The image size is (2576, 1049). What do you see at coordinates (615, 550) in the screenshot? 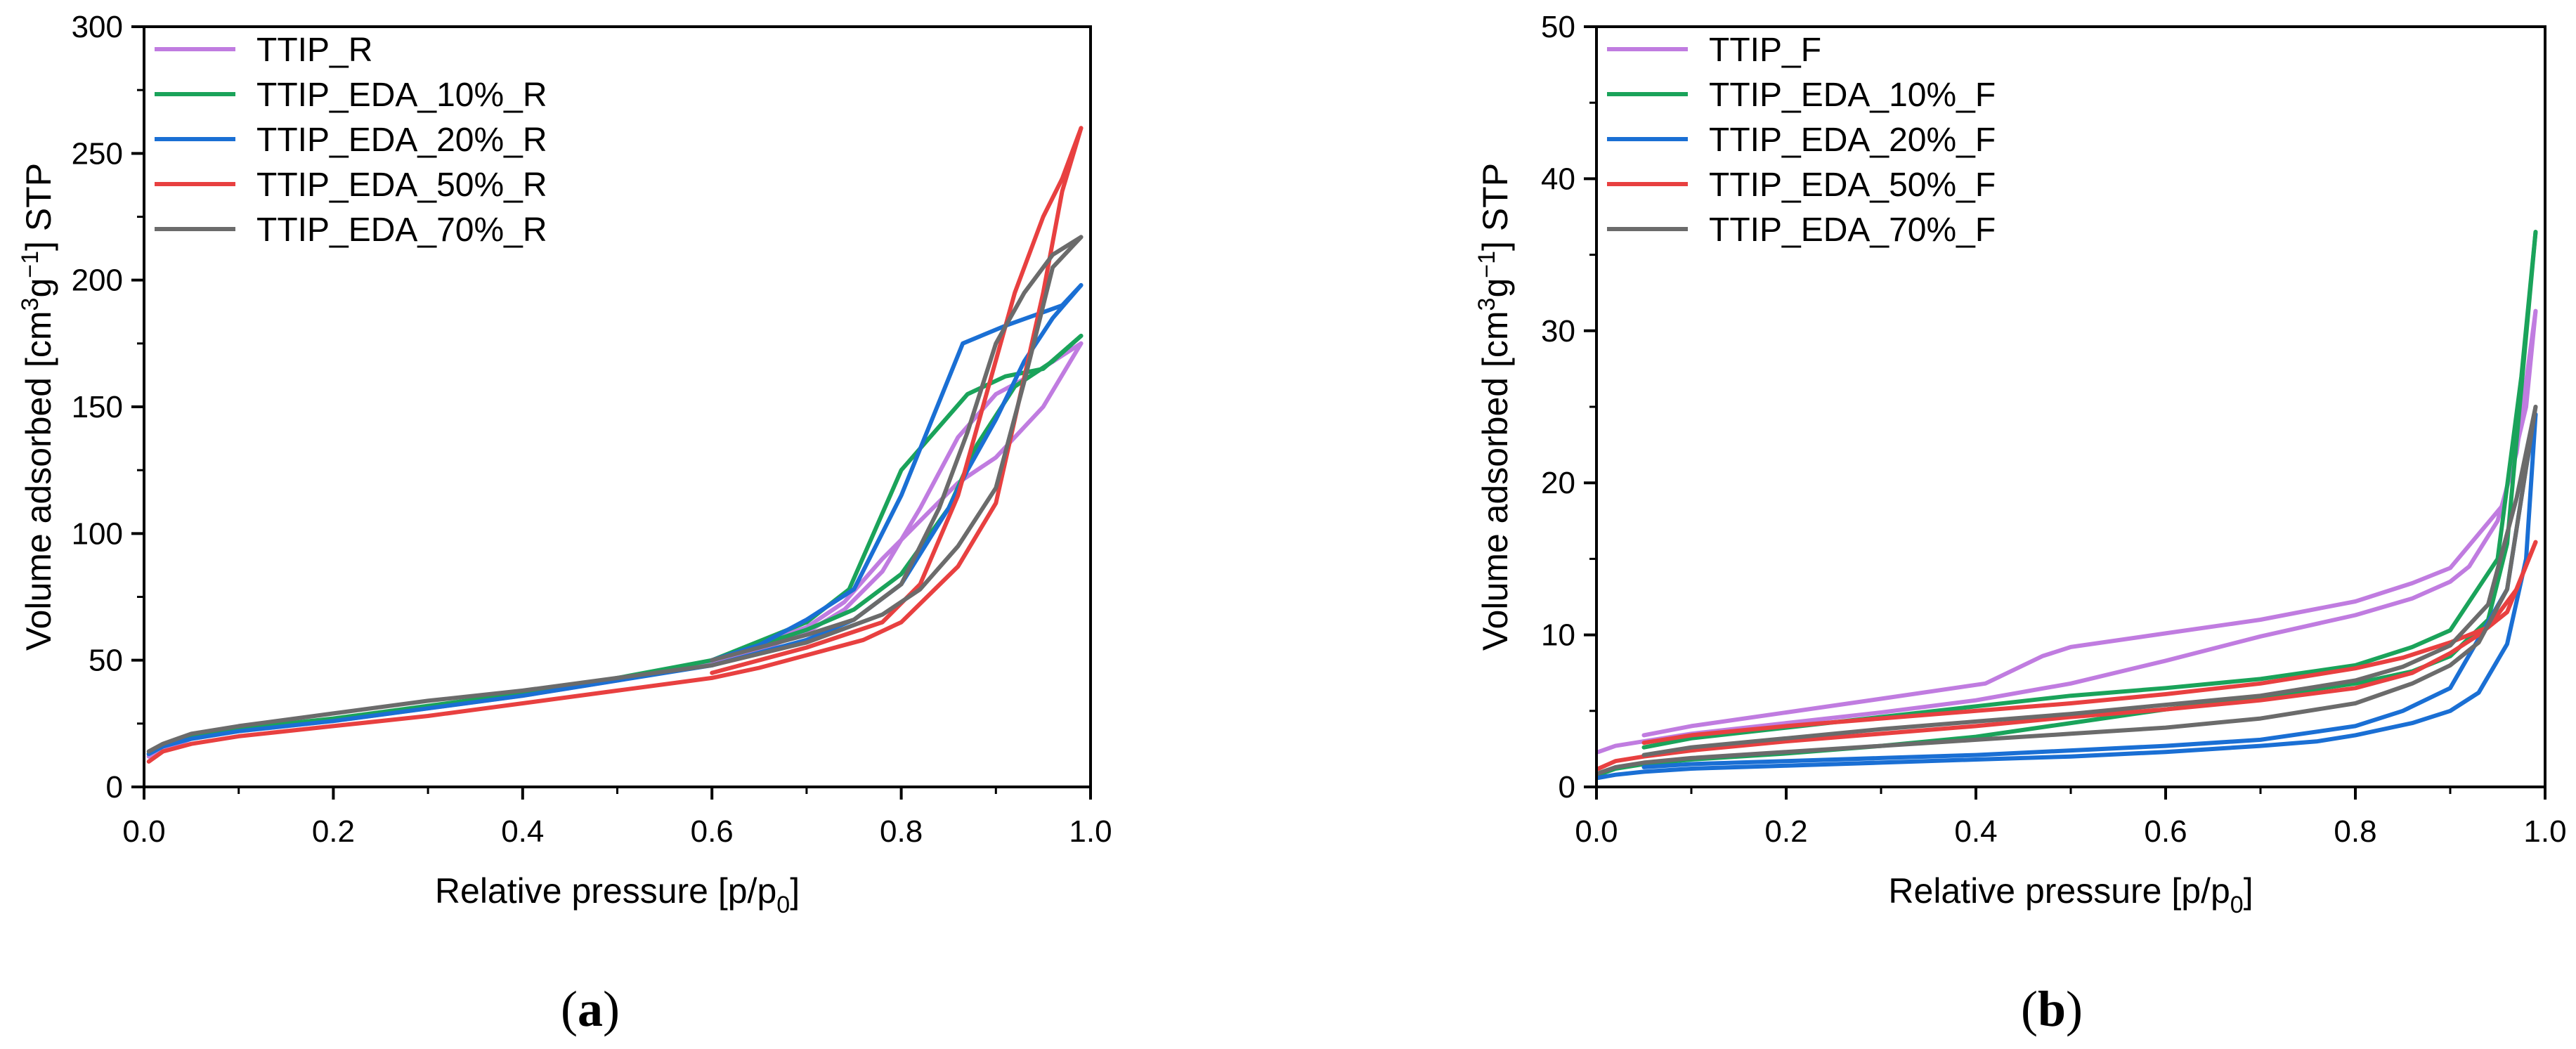
I see `series-line-TTIP_R-adsorption` at bounding box center [615, 550].